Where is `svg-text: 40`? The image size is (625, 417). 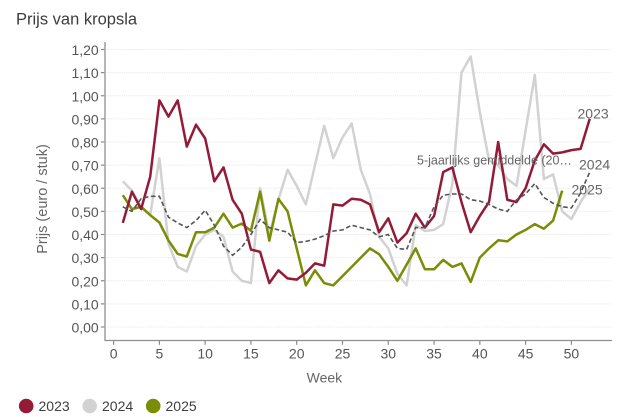
svg-text: 40 is located at coordinates (480, 354).